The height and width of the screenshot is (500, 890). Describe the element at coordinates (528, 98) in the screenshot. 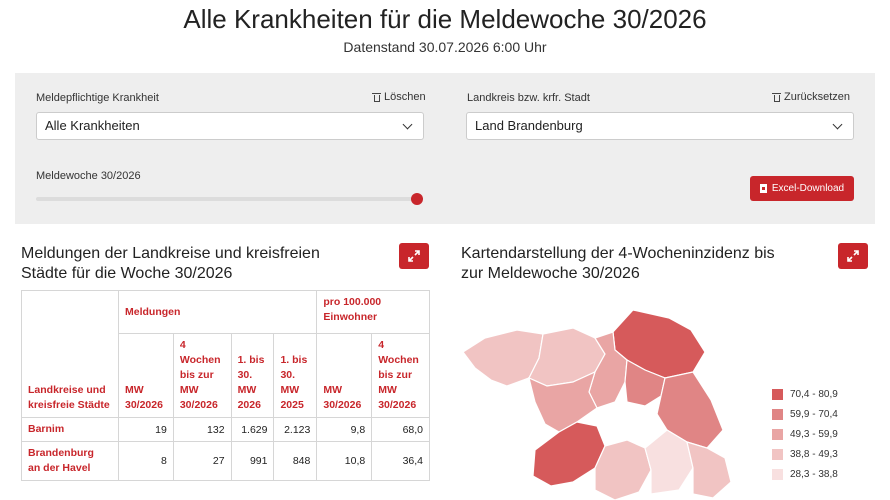

I see `district-filter-label: Landkreis bzw. krfr. Stadt` at that location.